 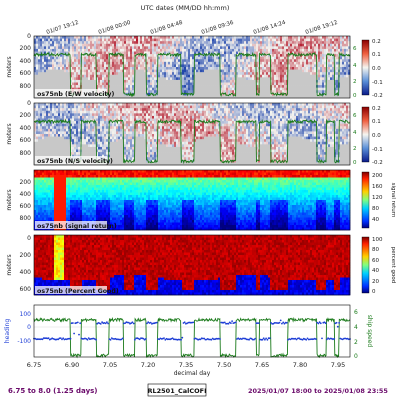 I want to click on speed-tick: 2, so click(x=355, y=82).